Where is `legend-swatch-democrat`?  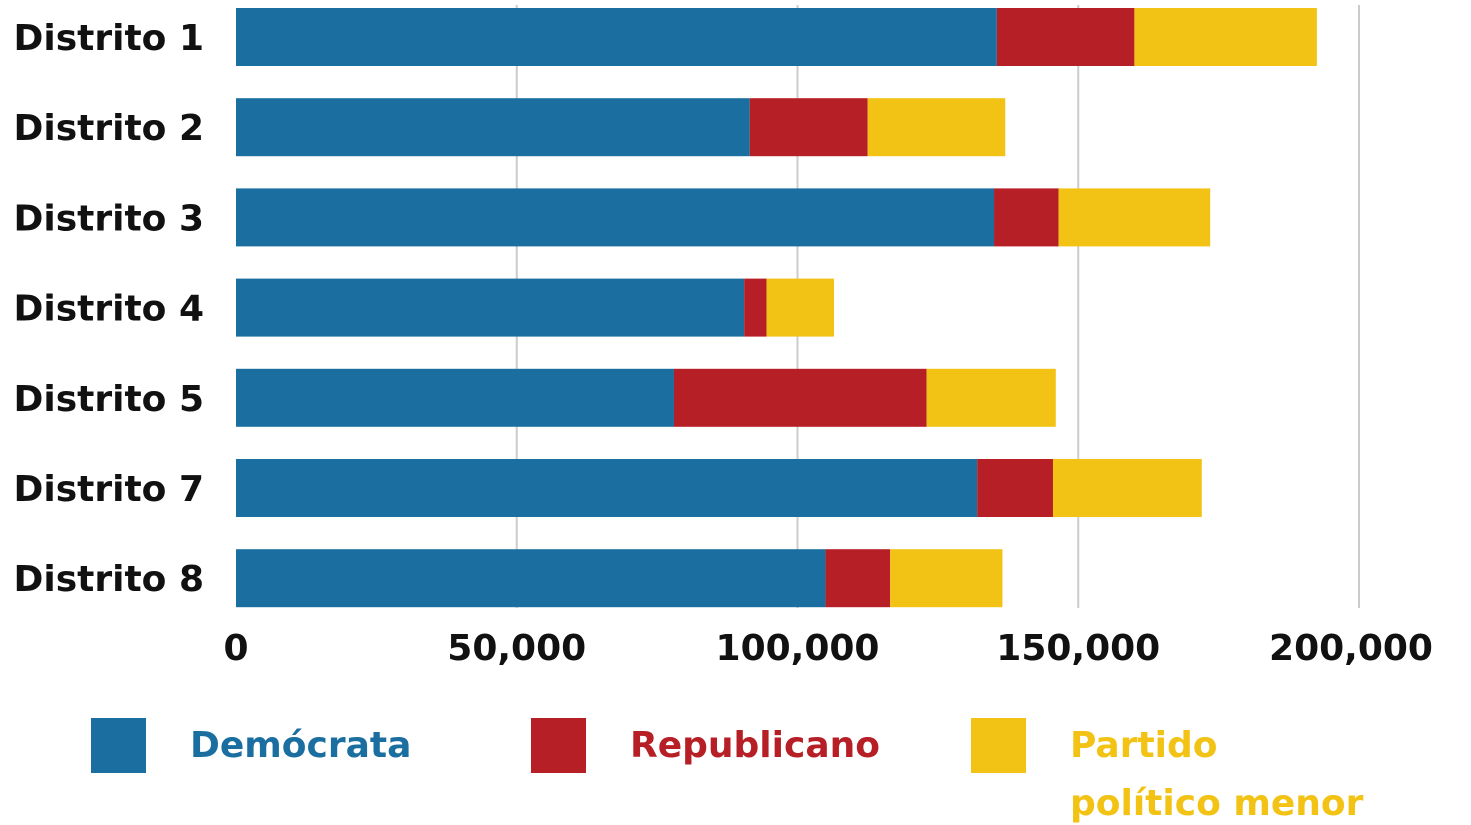 legend-swatch-democrat is located at coordinates (118, 745).